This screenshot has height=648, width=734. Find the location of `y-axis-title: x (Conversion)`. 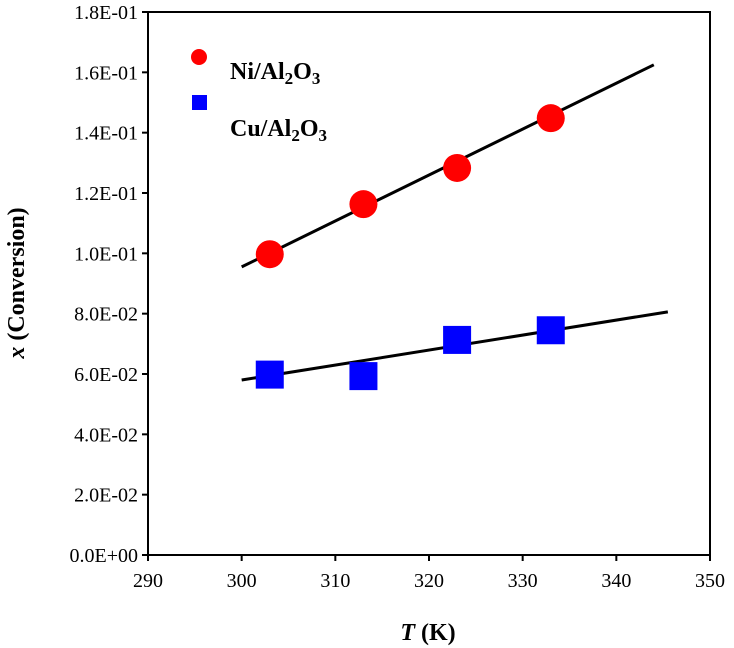

y-axis-title: x (Conversion) is located at coordinates (17, 283).